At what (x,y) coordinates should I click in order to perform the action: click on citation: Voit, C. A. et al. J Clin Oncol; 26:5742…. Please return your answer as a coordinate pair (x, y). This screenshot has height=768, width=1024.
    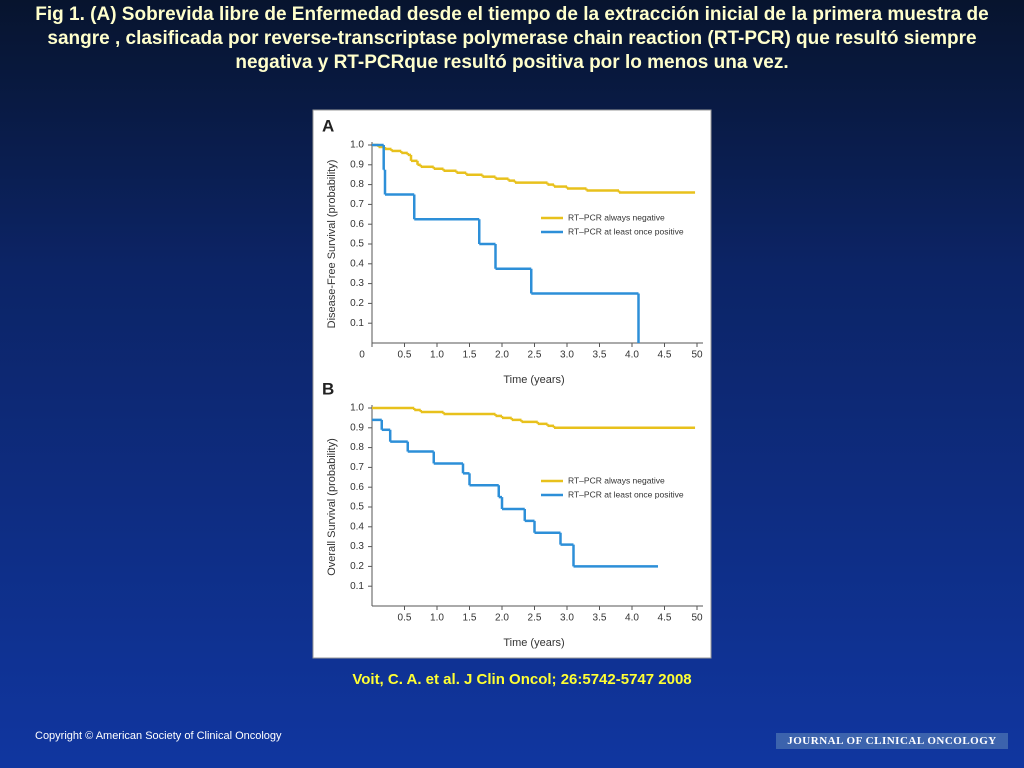
    Looking at the image, I should click on (522, 679).